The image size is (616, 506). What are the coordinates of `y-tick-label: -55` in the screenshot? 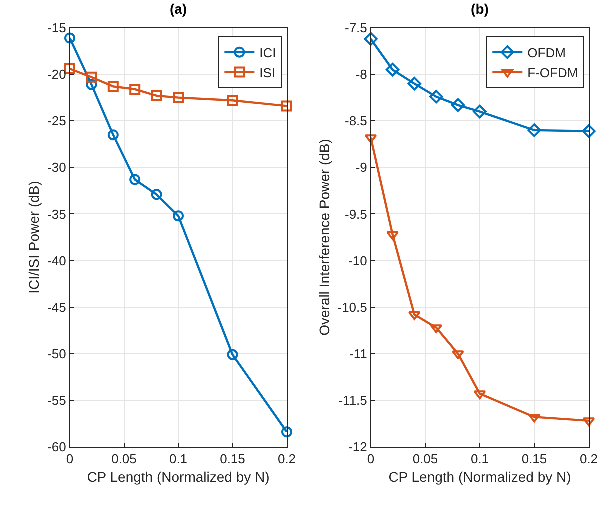 It's located at (57, 400).